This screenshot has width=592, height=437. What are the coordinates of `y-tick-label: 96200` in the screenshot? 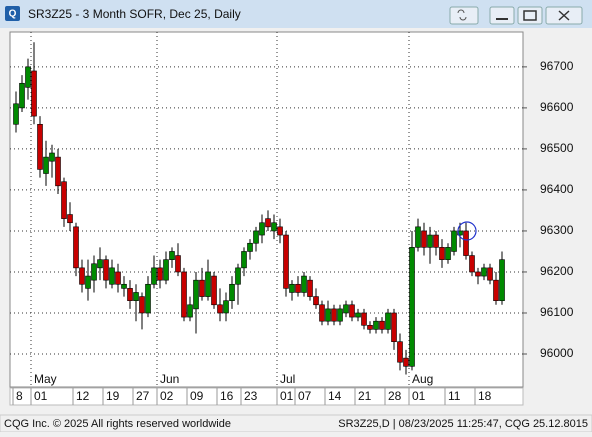 It's located at (557, 271).